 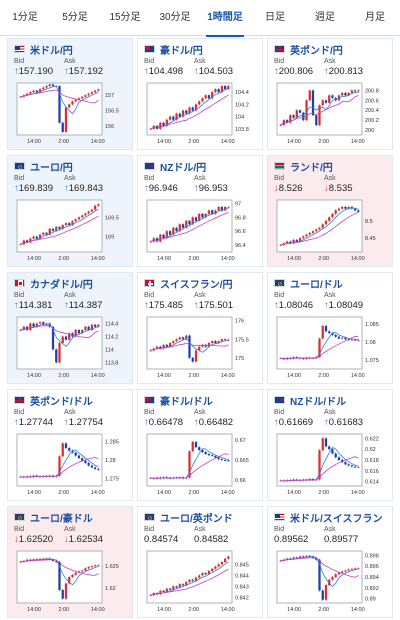 I want to click on pair-title: NZドル/ドル, so click(x=310, y=401).